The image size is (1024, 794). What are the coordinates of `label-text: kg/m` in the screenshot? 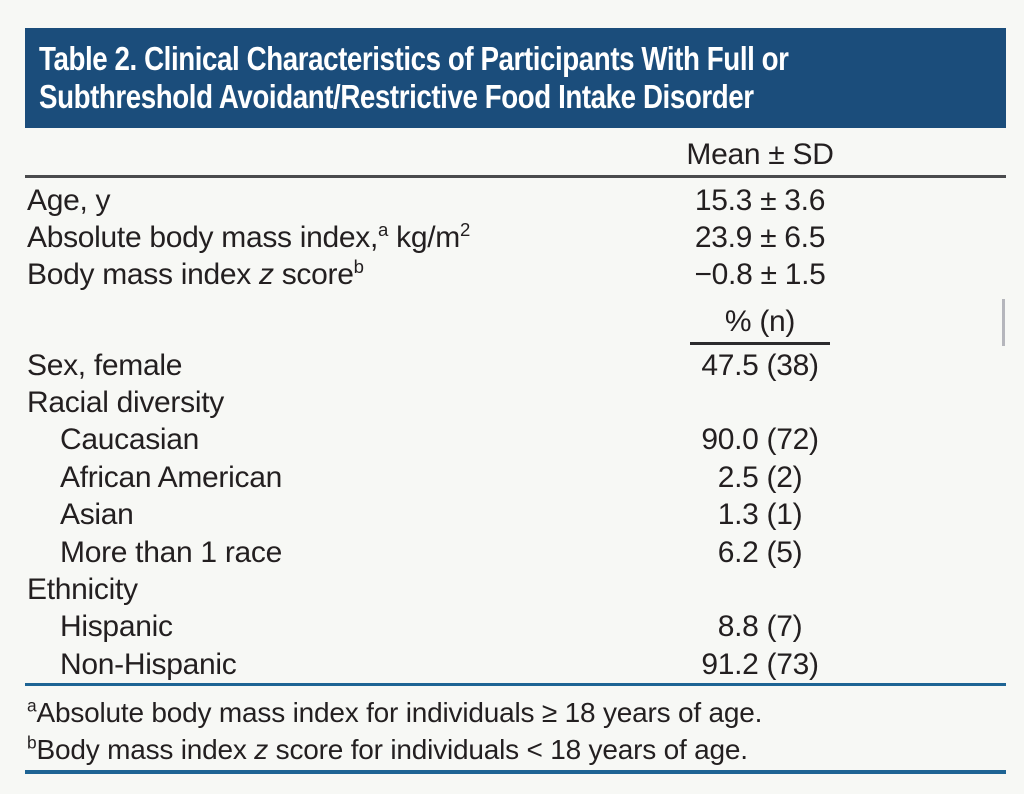 It's located at (424, 238).